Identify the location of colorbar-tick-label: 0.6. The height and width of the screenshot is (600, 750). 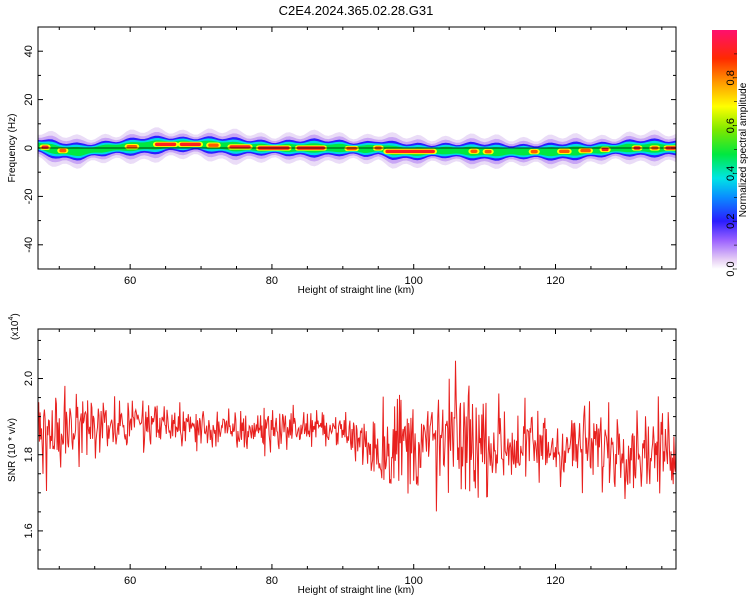
(731, 125).